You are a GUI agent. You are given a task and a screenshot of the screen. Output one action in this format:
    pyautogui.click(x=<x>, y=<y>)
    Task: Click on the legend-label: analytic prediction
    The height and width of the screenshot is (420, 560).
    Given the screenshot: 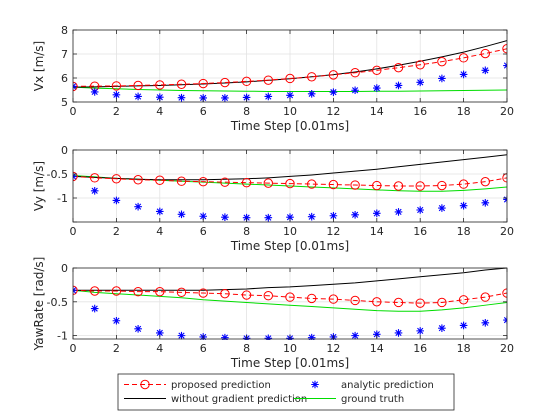 What is the action you would take?
    pyautogui.click(x=387, y=385)
    